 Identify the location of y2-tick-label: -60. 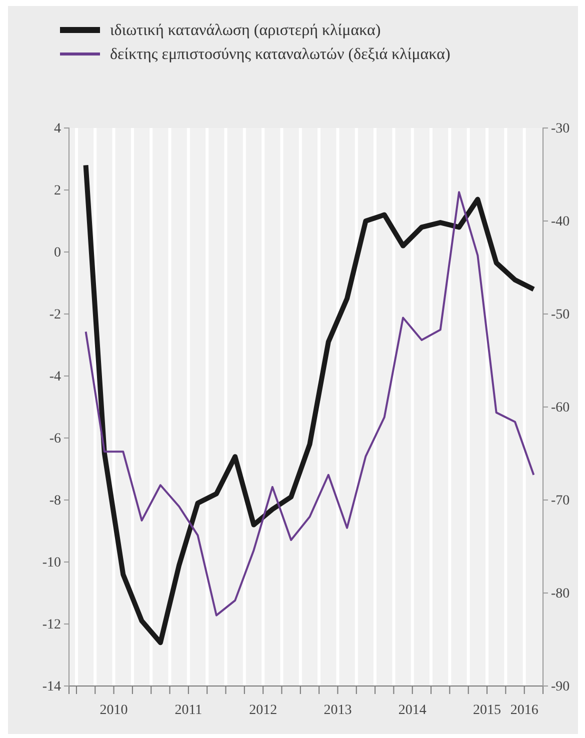
(560, 408).